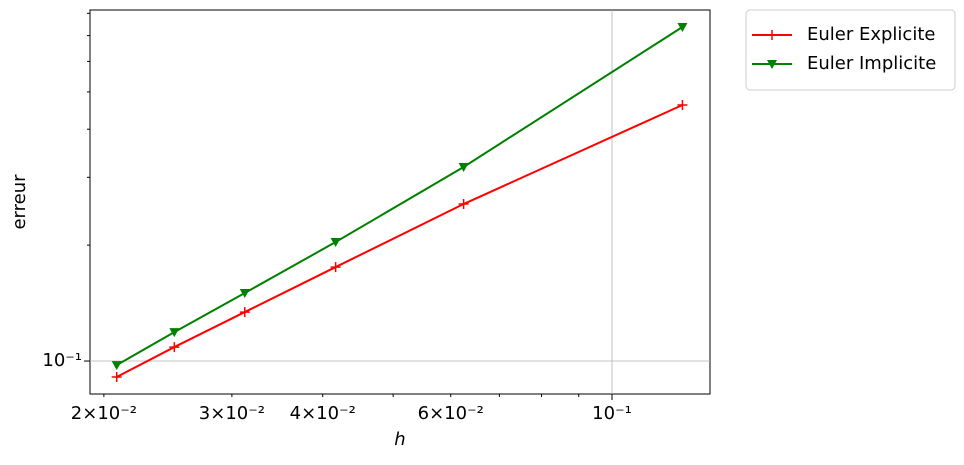 The width and height of the screenshot is (964, 465). What do you see at coordinates (62, 360) in the screenshot?
I see `y-tick-label: 10⁻¹` at bounding box center [62, 360].